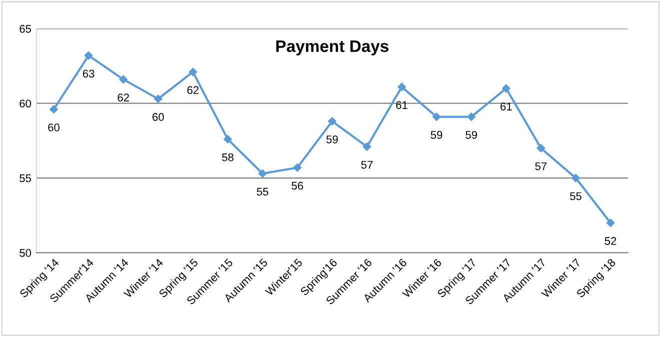  I want to click on y-tick-label: 60, so click(26, 104).